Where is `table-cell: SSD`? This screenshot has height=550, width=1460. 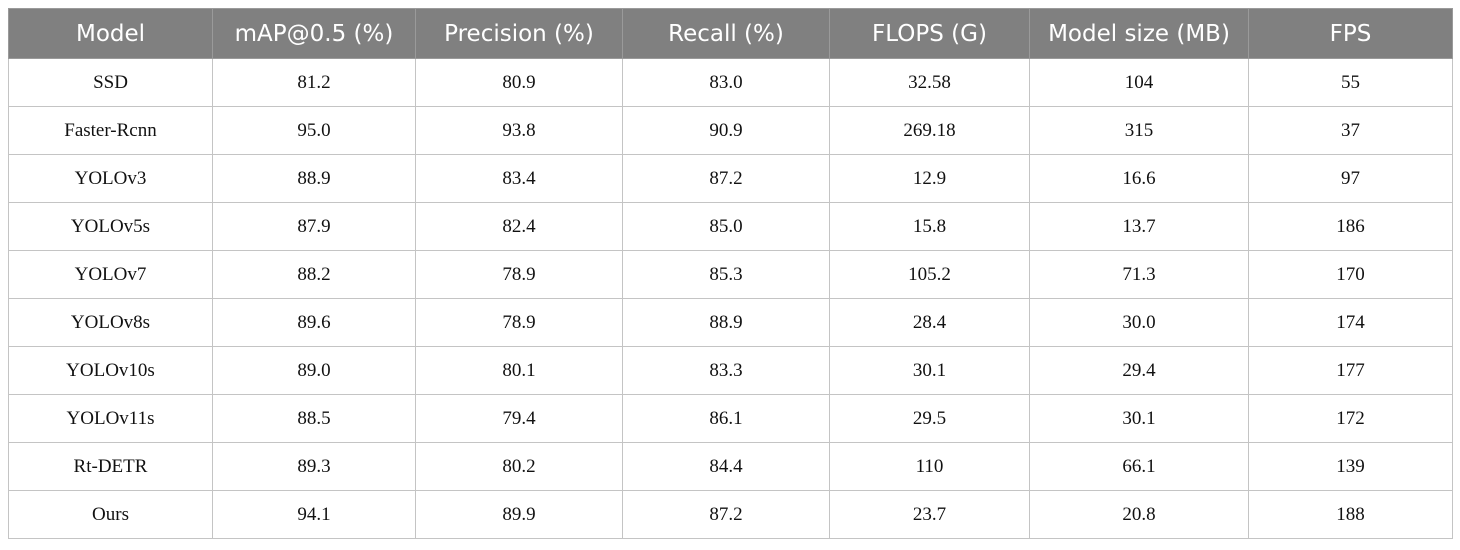
table-cell: SSD is located at coordinates (110, 82).